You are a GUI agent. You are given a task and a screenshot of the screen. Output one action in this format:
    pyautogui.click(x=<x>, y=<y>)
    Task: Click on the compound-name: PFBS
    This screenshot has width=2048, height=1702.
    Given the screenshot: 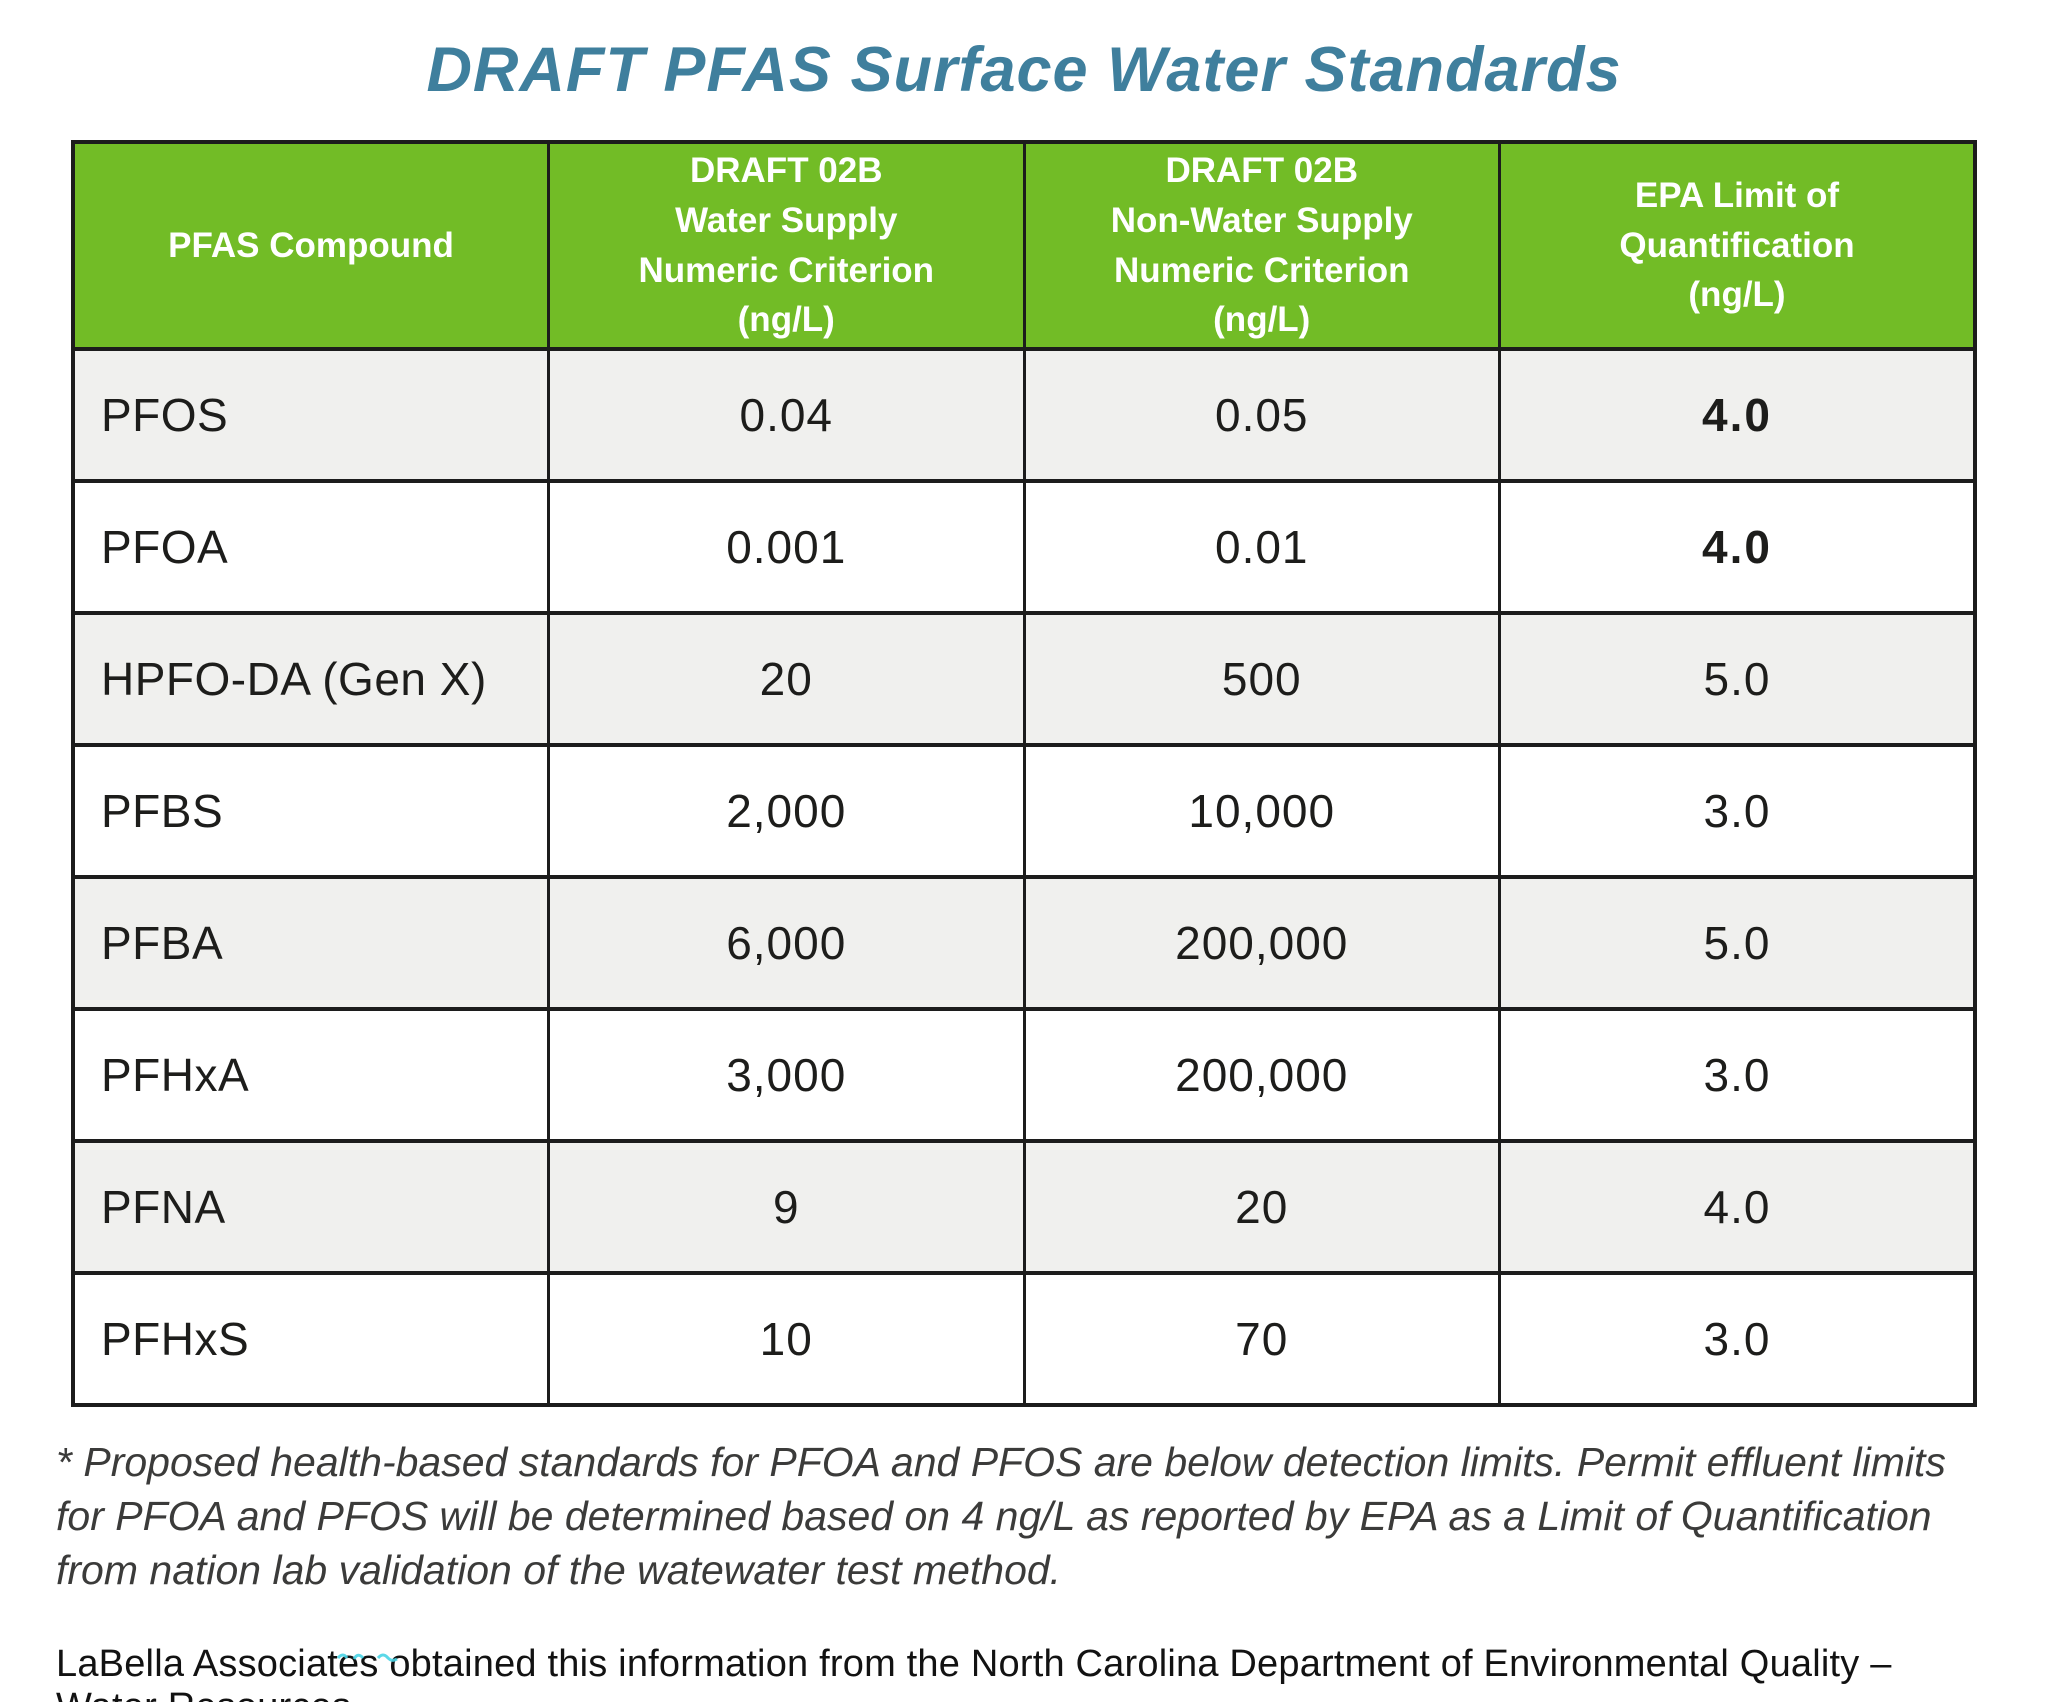 What is the action you would take?
    pyautogui.click(x=310, y=811)
    